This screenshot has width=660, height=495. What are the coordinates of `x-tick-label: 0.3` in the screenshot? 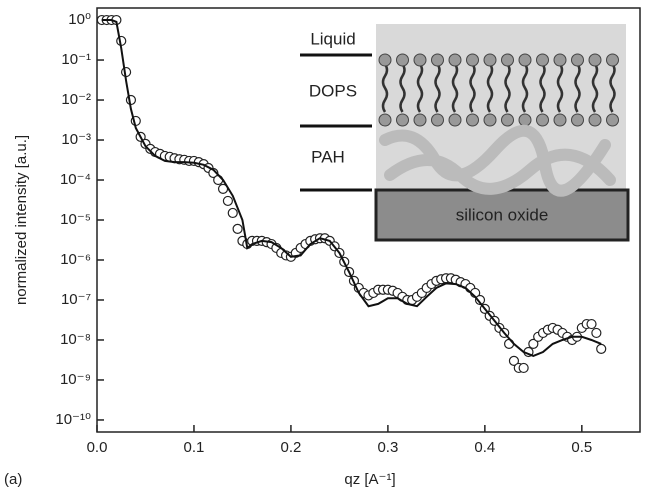 It's located at (387, 447).